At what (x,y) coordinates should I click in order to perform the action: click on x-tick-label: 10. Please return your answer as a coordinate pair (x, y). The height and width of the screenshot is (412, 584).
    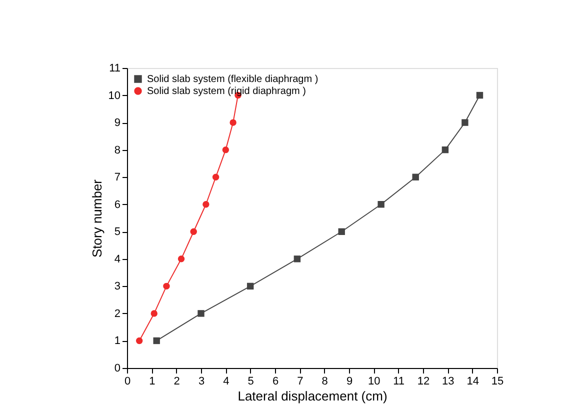
    Looking at the image, I should click on (374, 382).